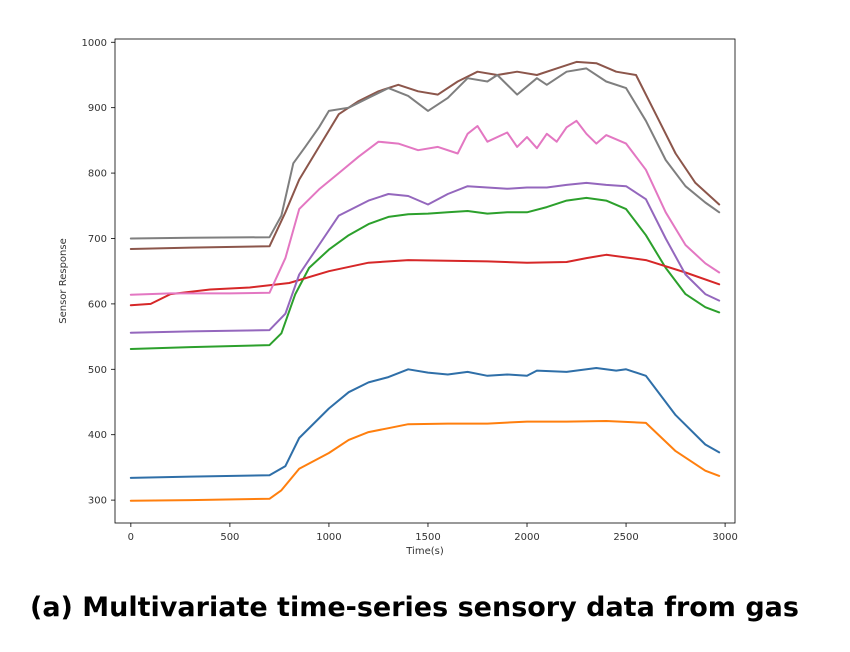  I want to click on y-axis-title: Sensor Response, so click(63, 280).